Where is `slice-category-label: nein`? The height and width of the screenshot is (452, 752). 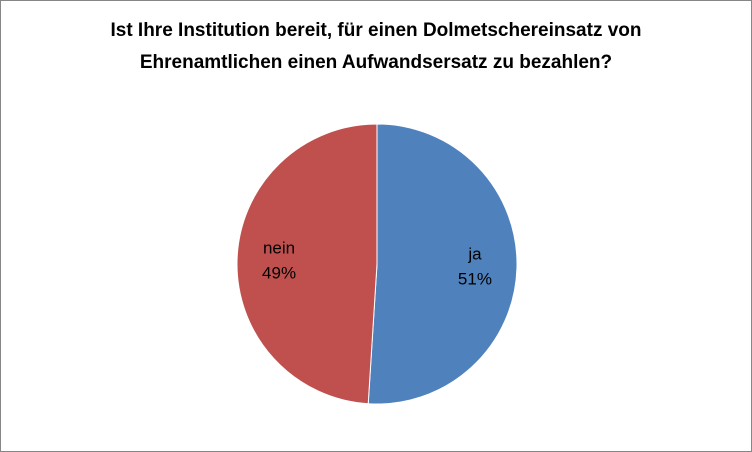 slice-category-label: nein is located at coordinates (279, 247).